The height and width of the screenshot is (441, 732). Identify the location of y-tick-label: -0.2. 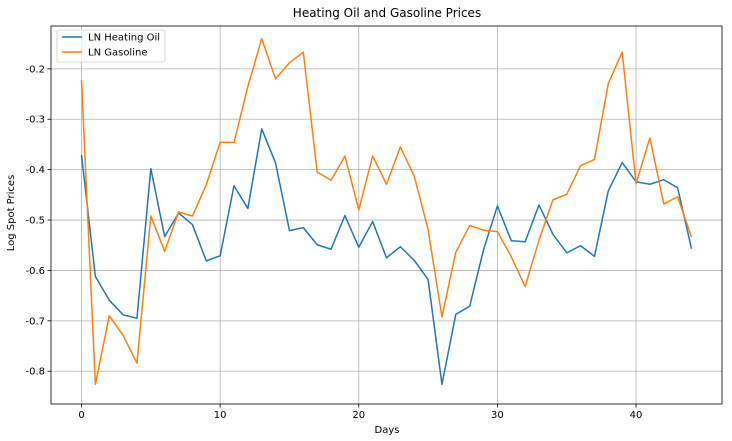
(35, 69).